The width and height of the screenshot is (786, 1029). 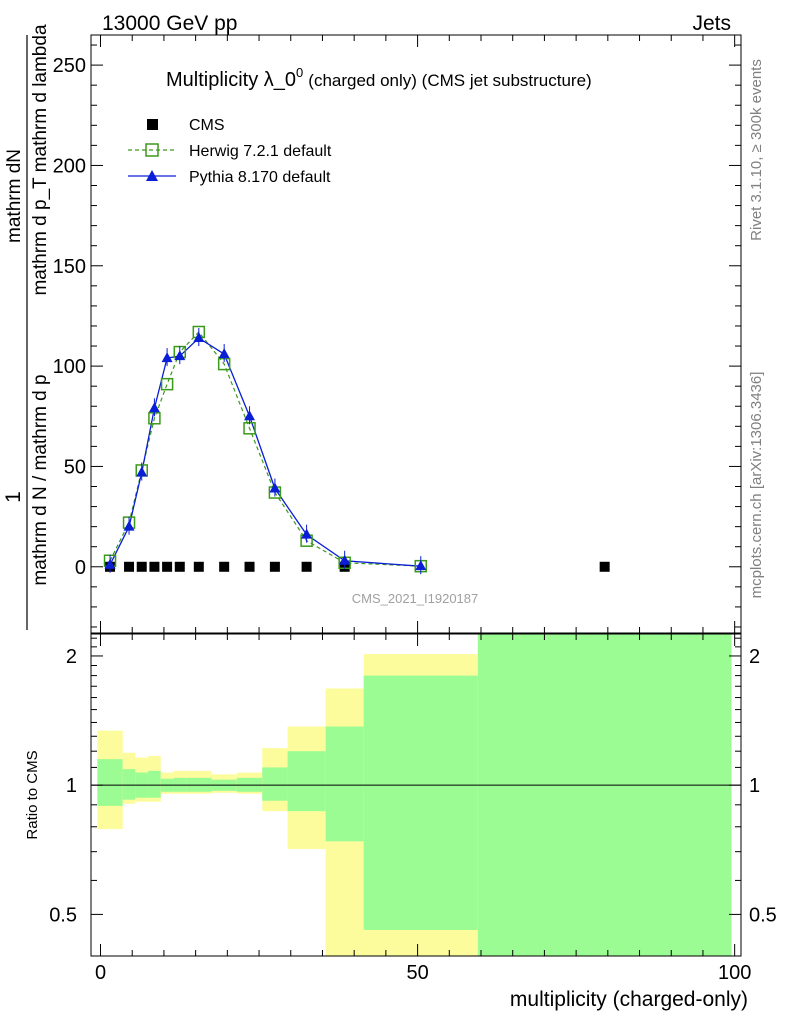 I want to click on header-energy-label: 13000 GeV pp, so click(x=169, y=23).